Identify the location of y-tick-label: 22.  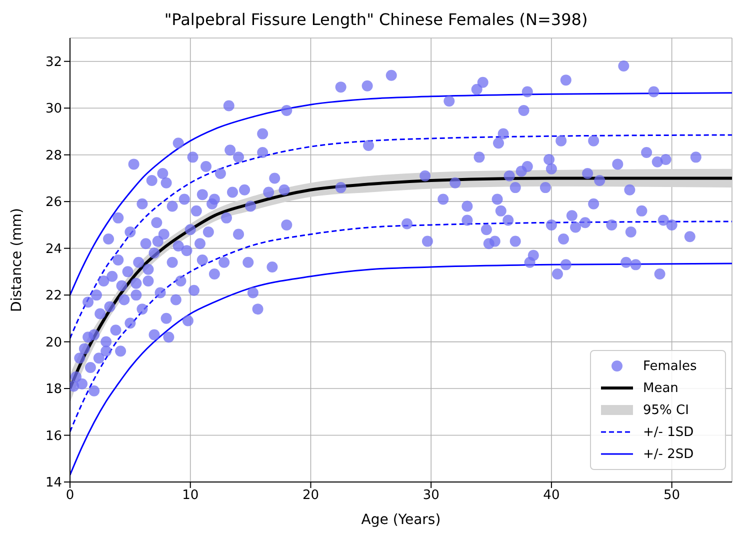
(53, 296).